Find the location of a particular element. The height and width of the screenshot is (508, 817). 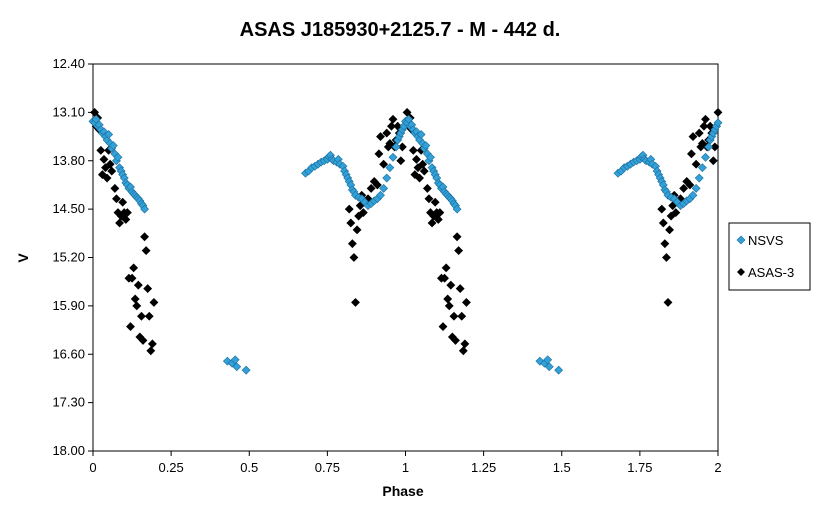

x-tick-label: 0.5 is located at coordinates (249, 467).